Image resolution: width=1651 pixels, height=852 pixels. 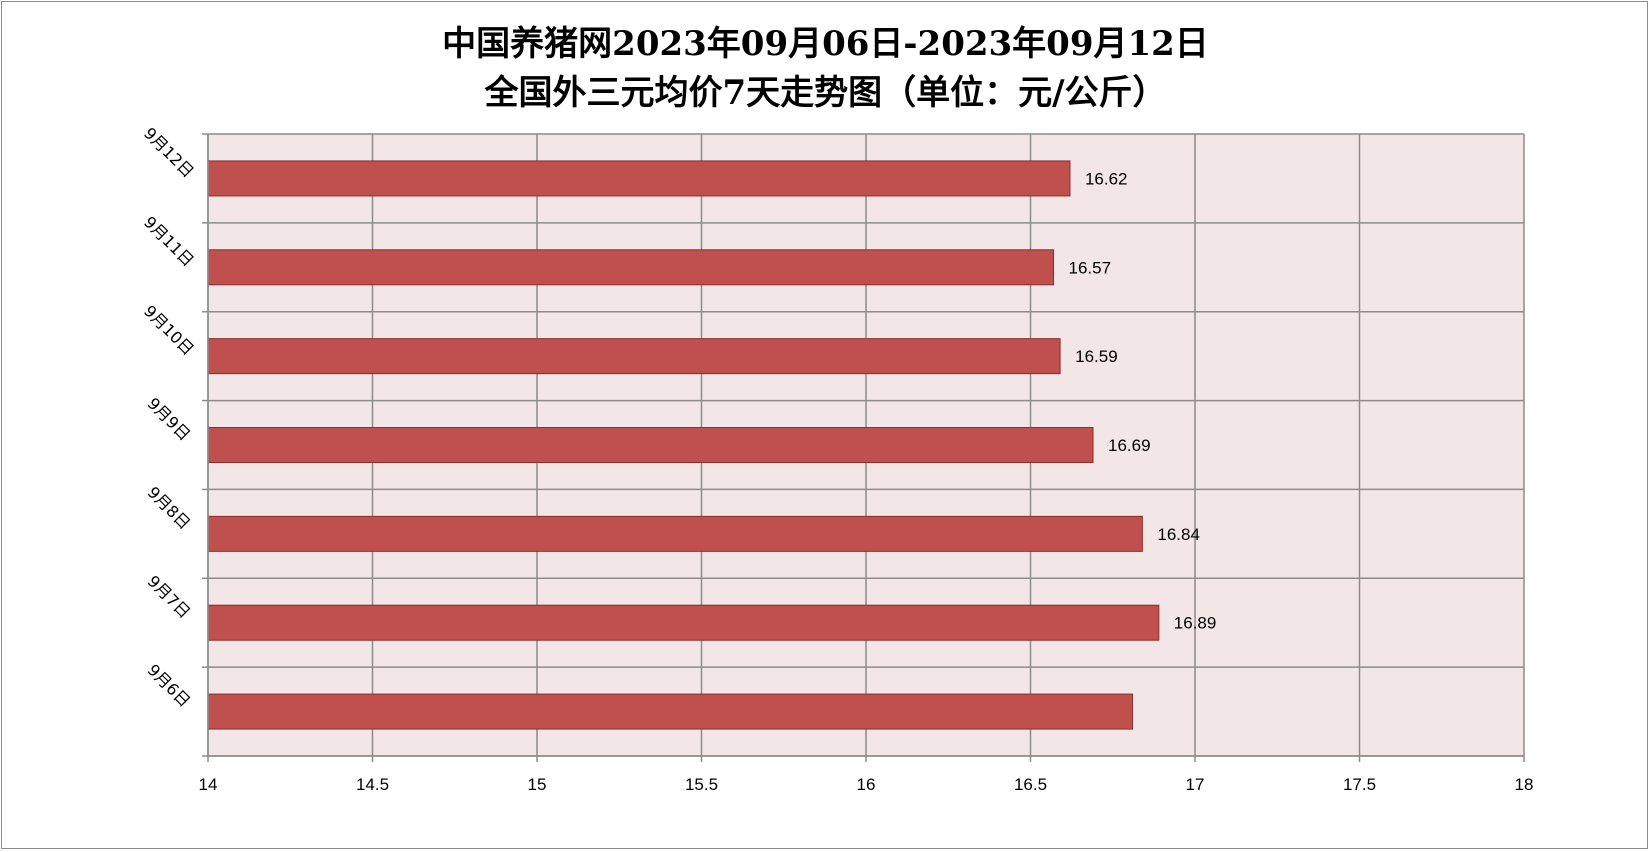 What do you see at coordinates (372, 784) in the screenshot?
I see `x-tick-label: 14.5` at bounding box center [372, 784].